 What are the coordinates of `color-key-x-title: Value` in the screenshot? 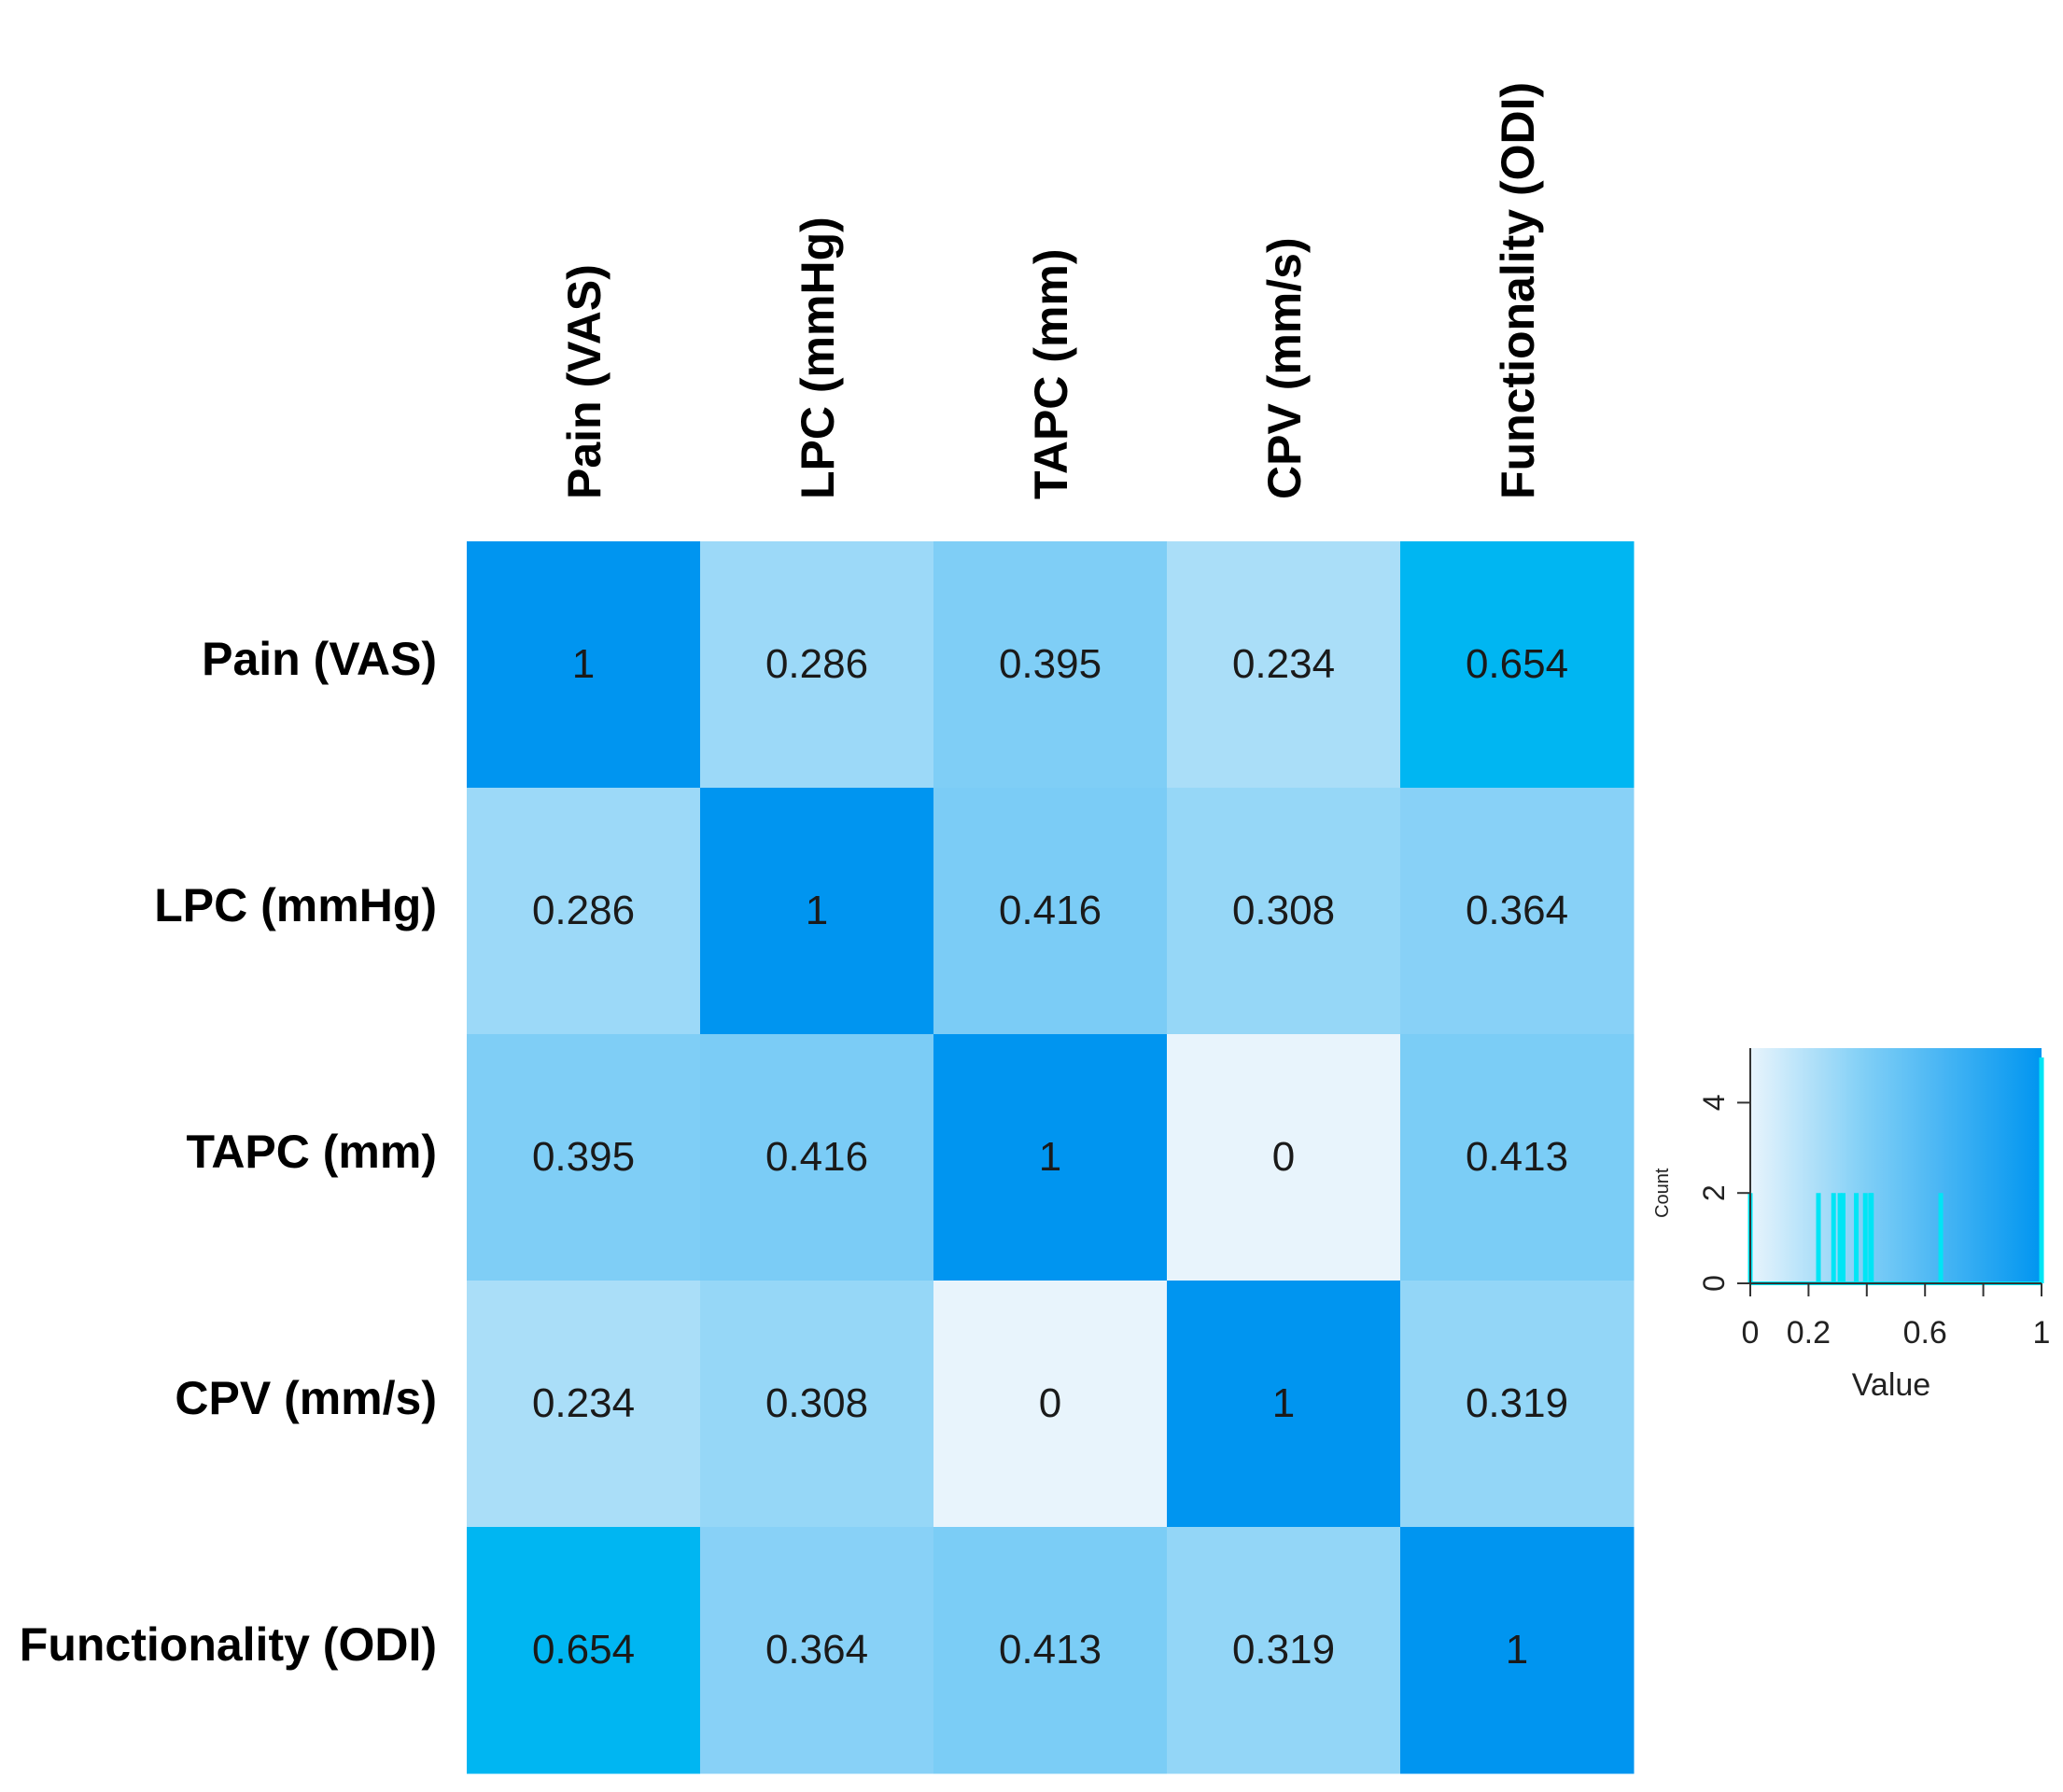 It's located at (1891, 1385).